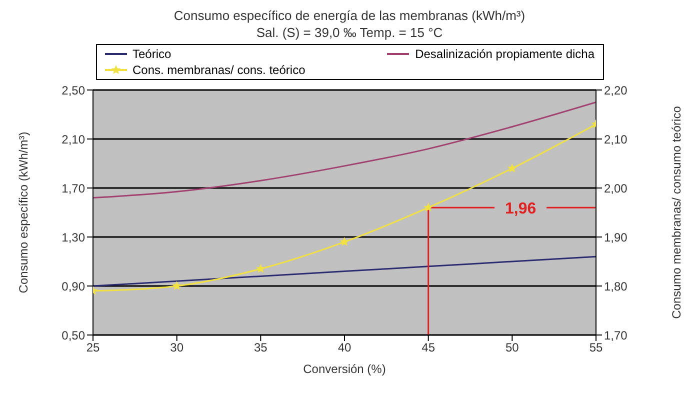  I want to click on legend-label: Teórico, so click(152, 54).